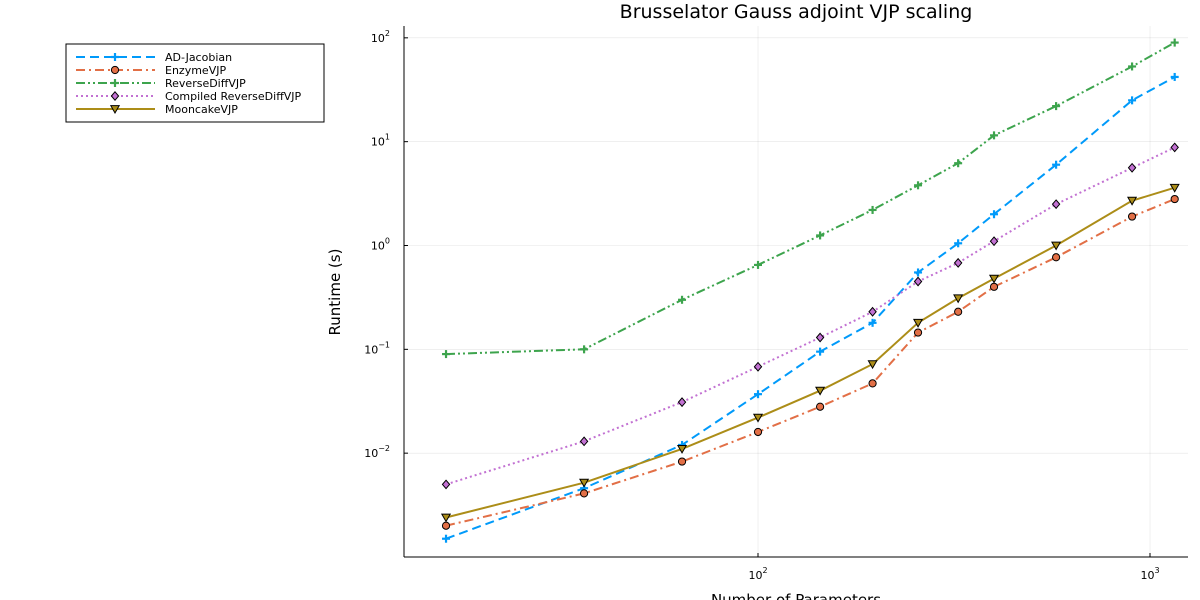  Describe the element at coordinates (157, 109) in the screenshot. I see `legend-entry: MooncakeVJP` at that location.